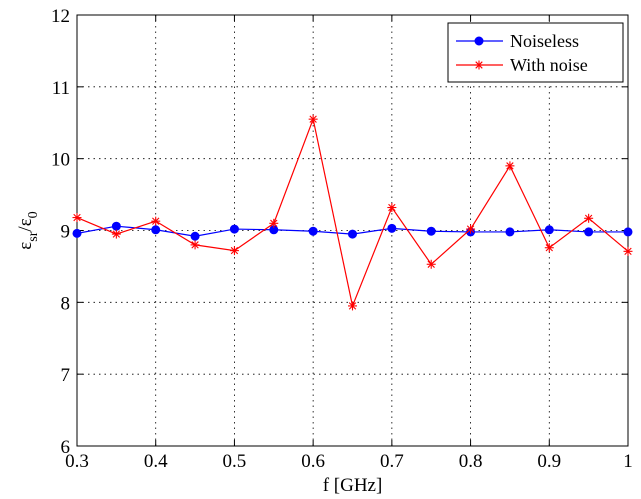  Describe the element at coordinates (156, 461) in the screenshot. I see `x-tick-label: 0.4` at that location.